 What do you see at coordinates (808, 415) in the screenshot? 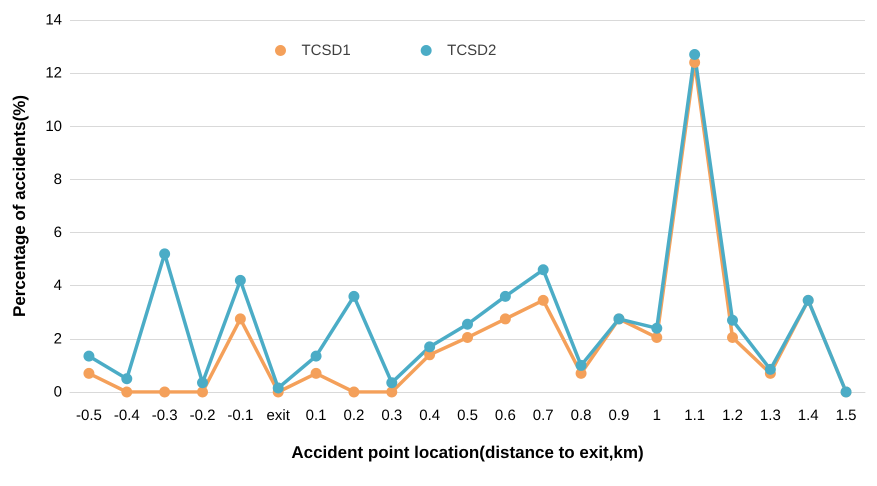
I see `x-tick-label: 1.4` at bounding box center [808, 415].